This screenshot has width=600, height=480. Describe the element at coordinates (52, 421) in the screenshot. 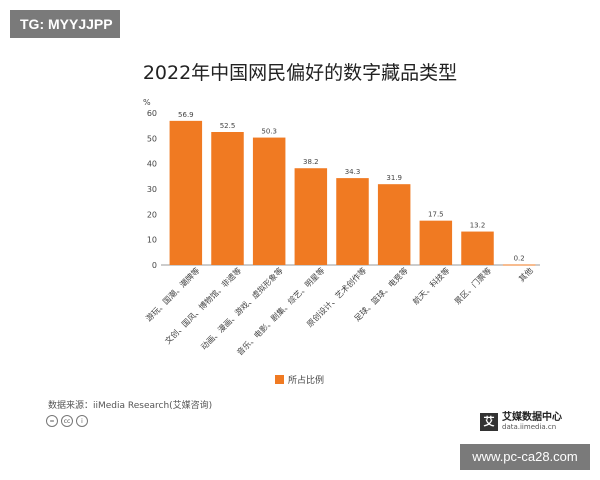

I see `equals-icon: =` at that location.